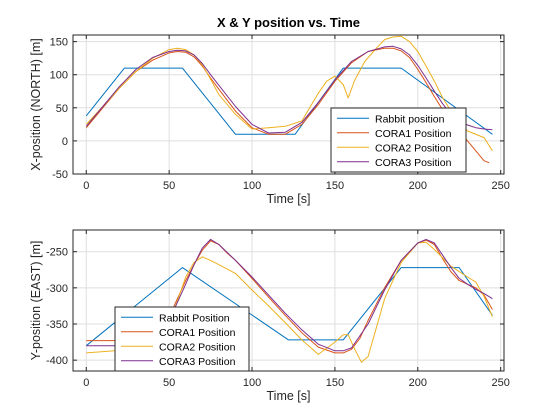 The image size is (560, 420). Describe the element at coordinates (65, 142) in the screenshot. I see `y-tick-label: 0` at that location.